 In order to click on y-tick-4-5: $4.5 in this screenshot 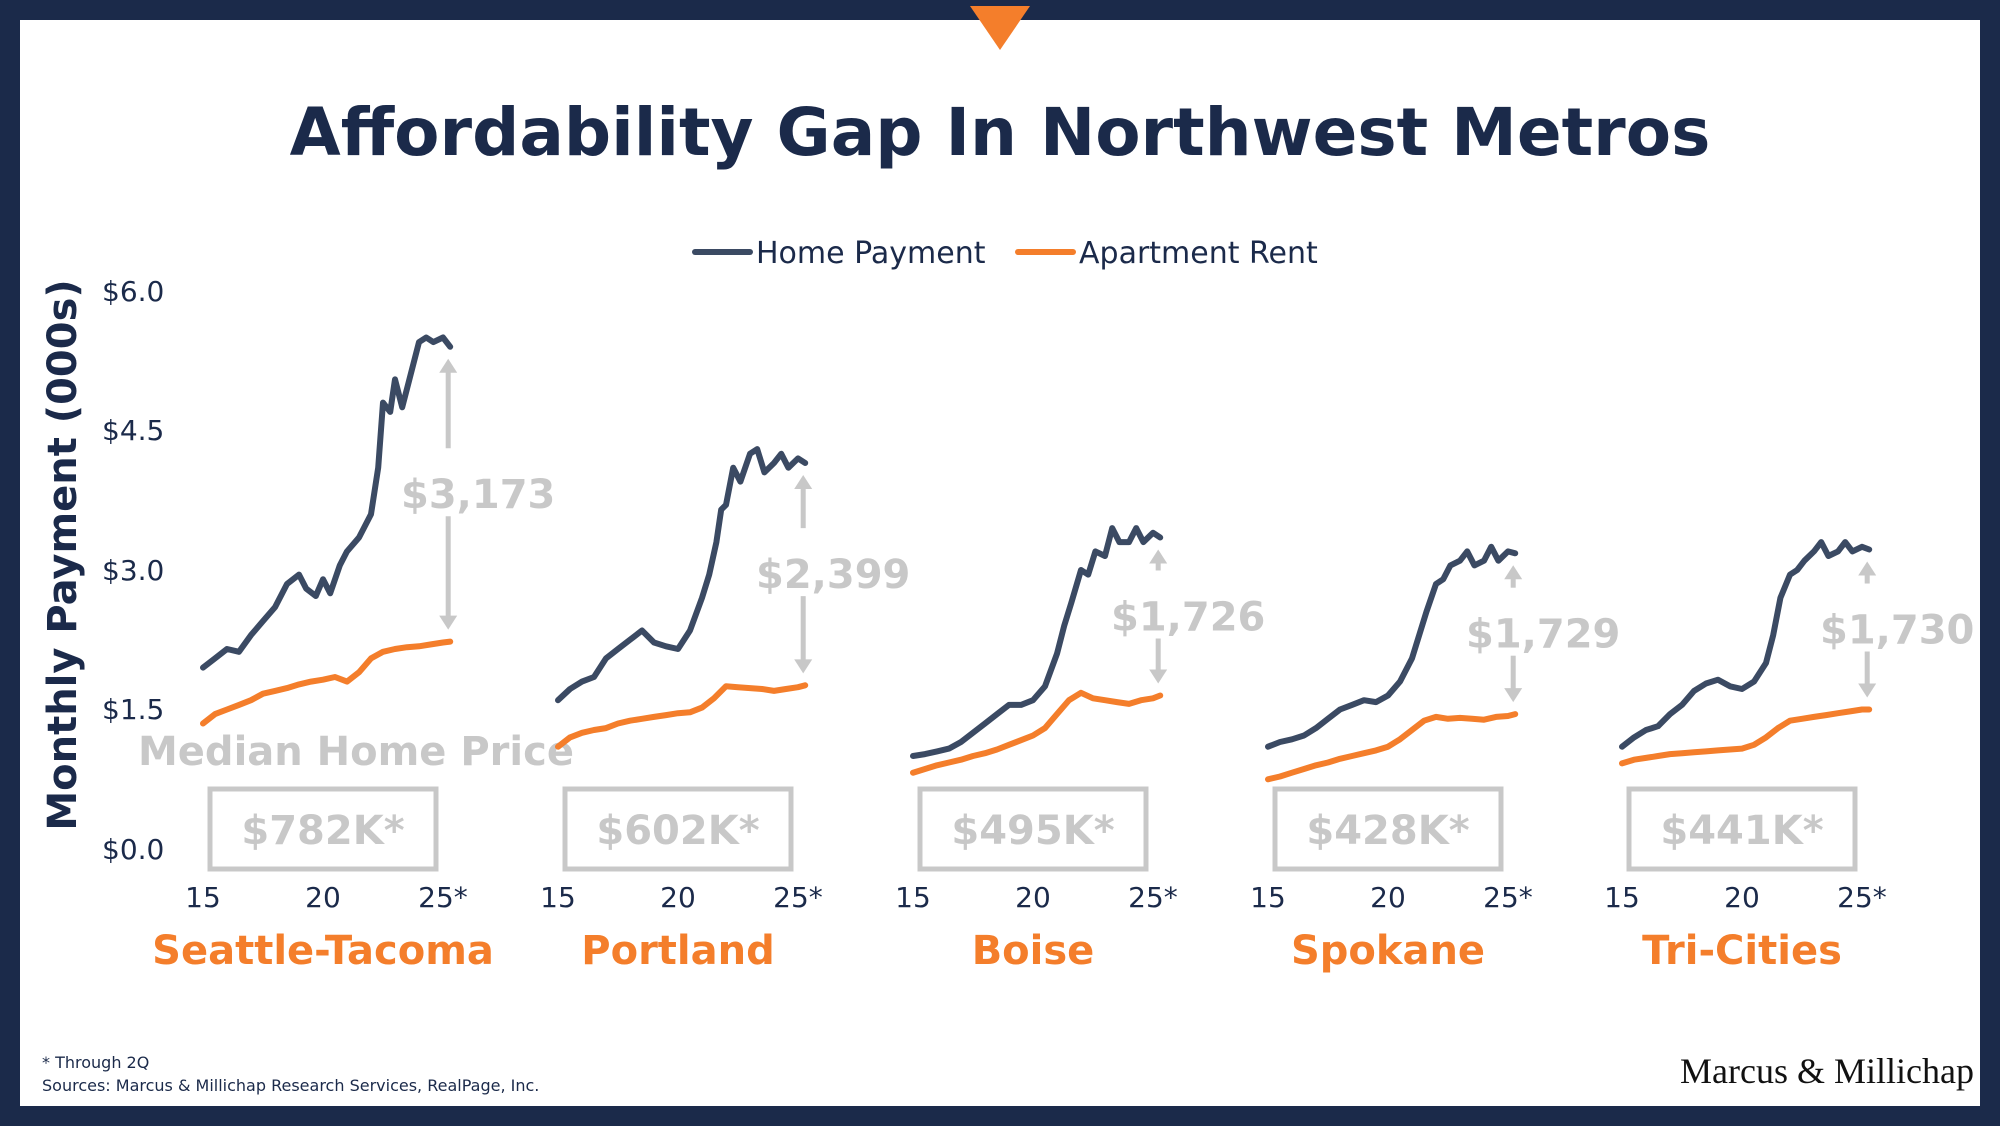, I will do `click(133, 430)`.